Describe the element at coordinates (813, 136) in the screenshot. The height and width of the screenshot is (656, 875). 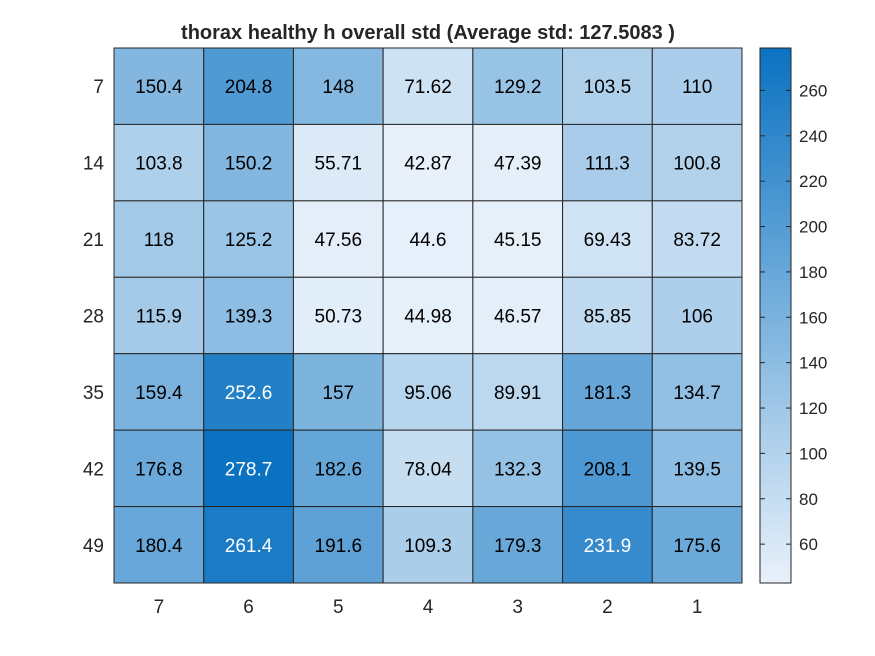
I see `colorbar-tick-label: 240` at that location.